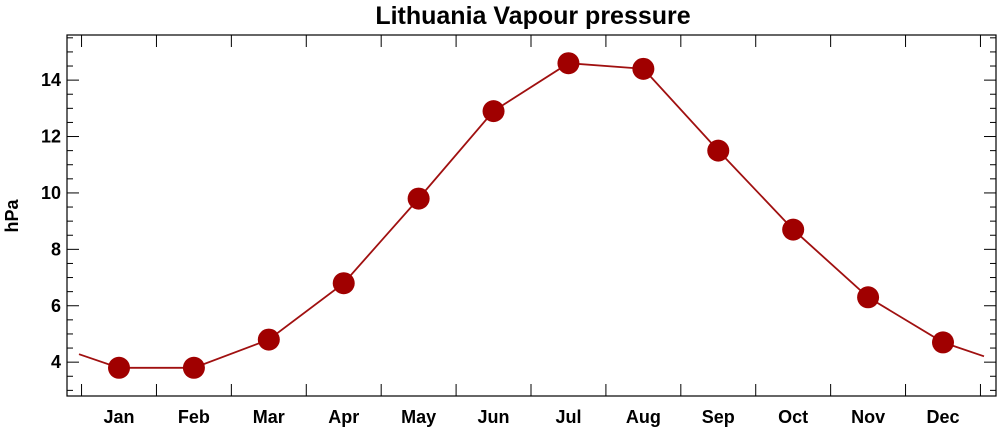 The width and height of the screenshot is (1000, 432). What do you see at coordinates (943, 342) in the screenshot?
I see `data-point-dec` at bounding box center [943, 342].